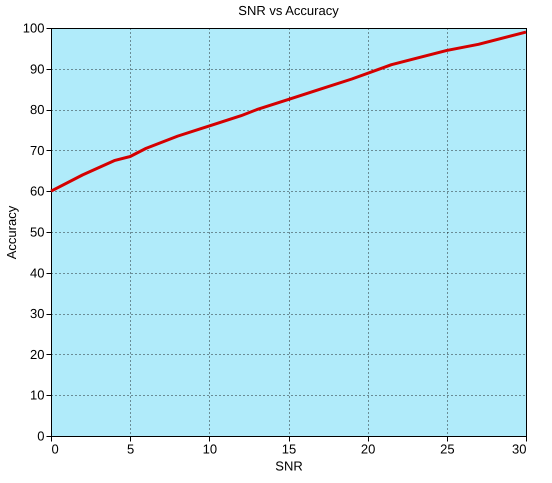 The image size is (552, 483). What do you see at coordinates (37, 395) in the screenshot?
I see `y-tick-label: 10` at bounding box center [37, 395].